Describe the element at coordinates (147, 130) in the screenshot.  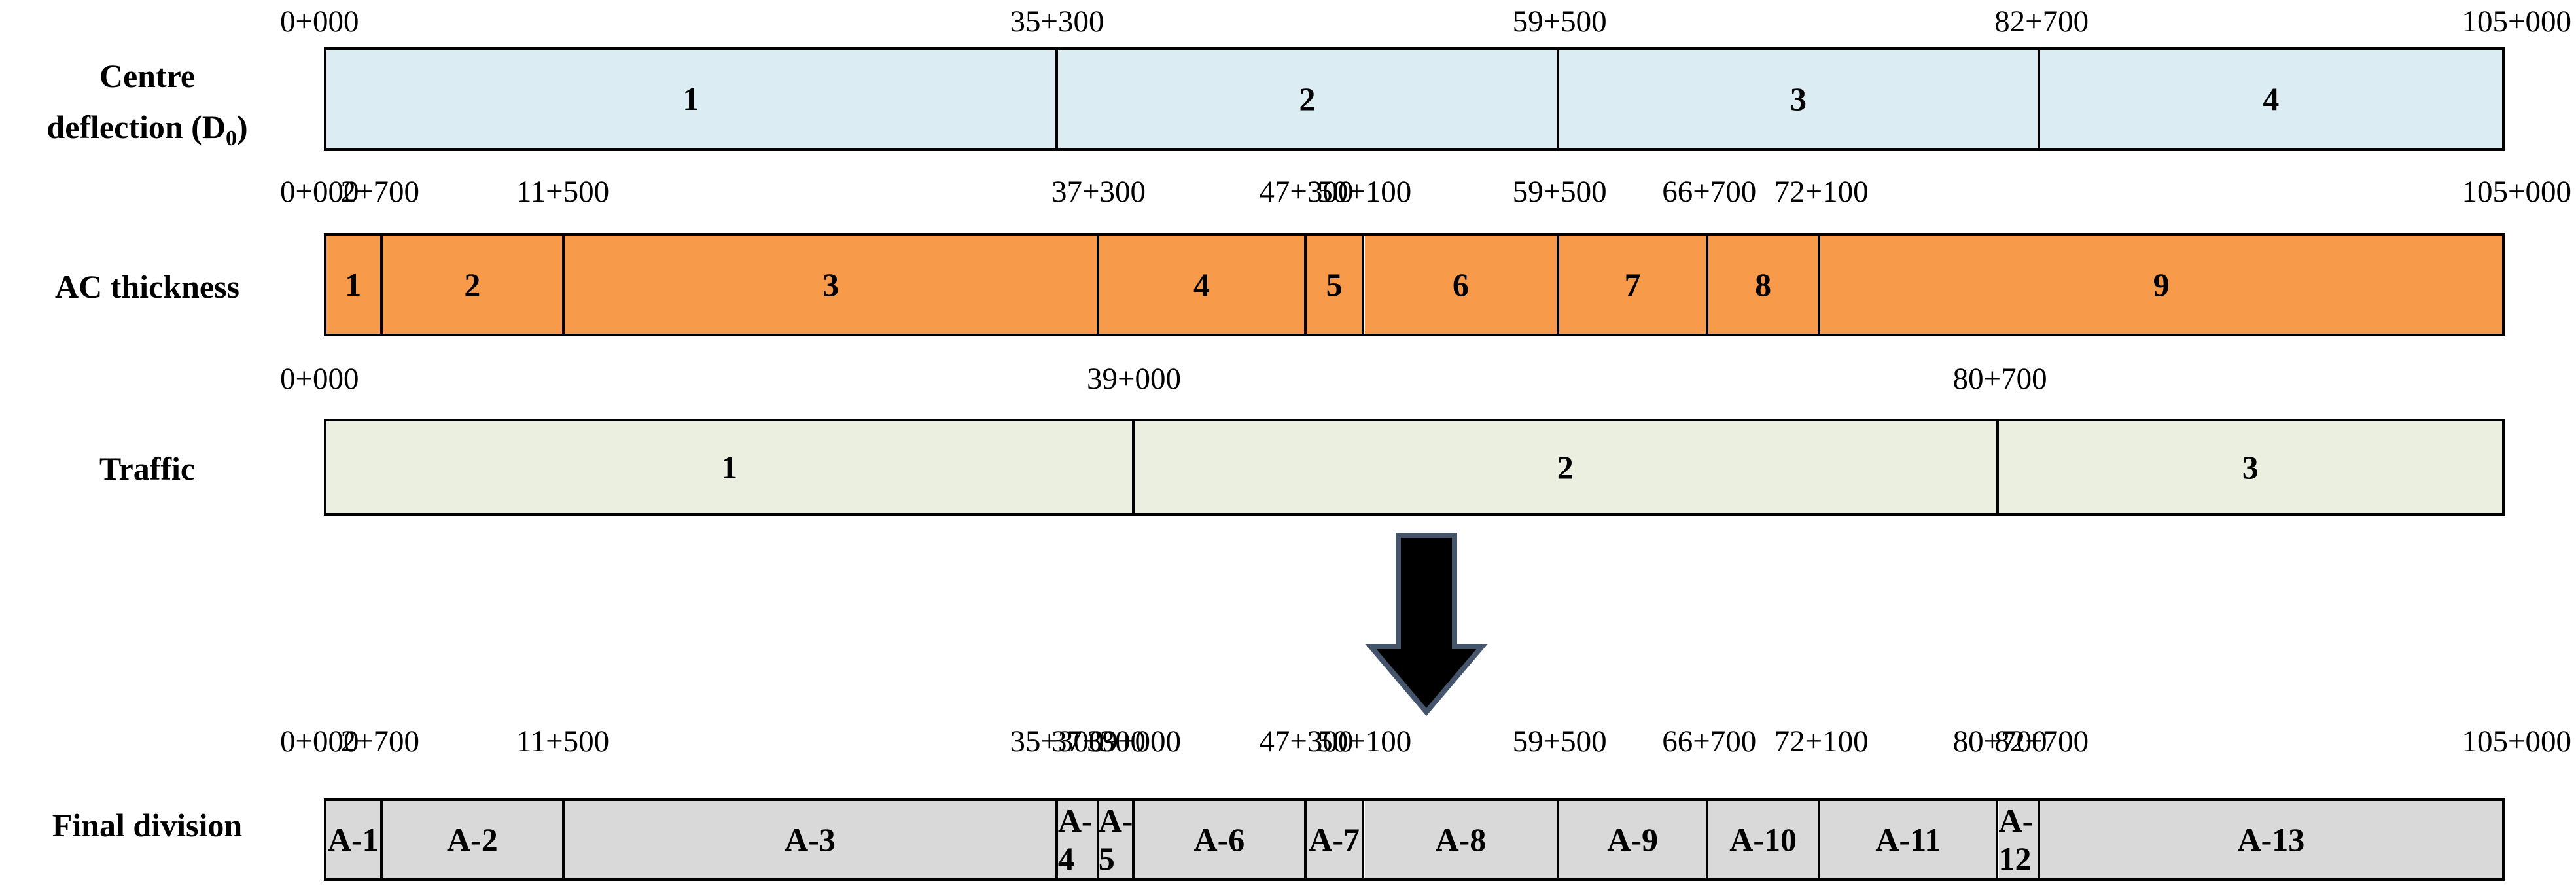
I see `row-label-line2: deflection (D0)` at that location.